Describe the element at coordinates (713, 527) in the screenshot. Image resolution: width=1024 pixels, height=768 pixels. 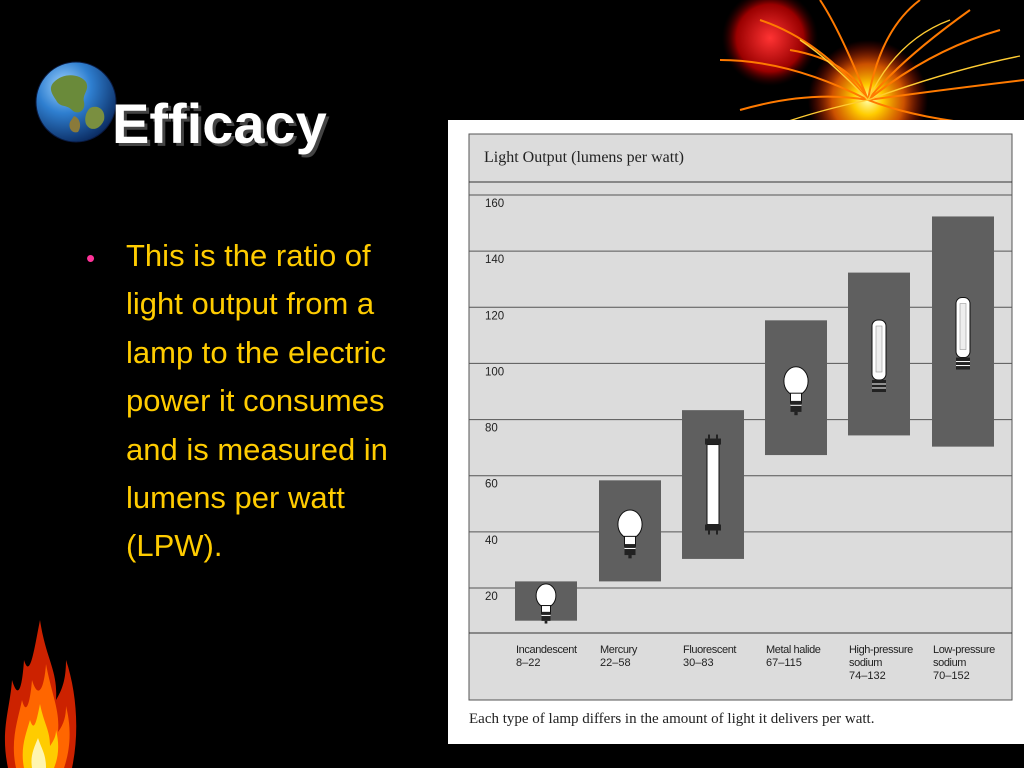
I see `tube-cap-bottom` at that location.